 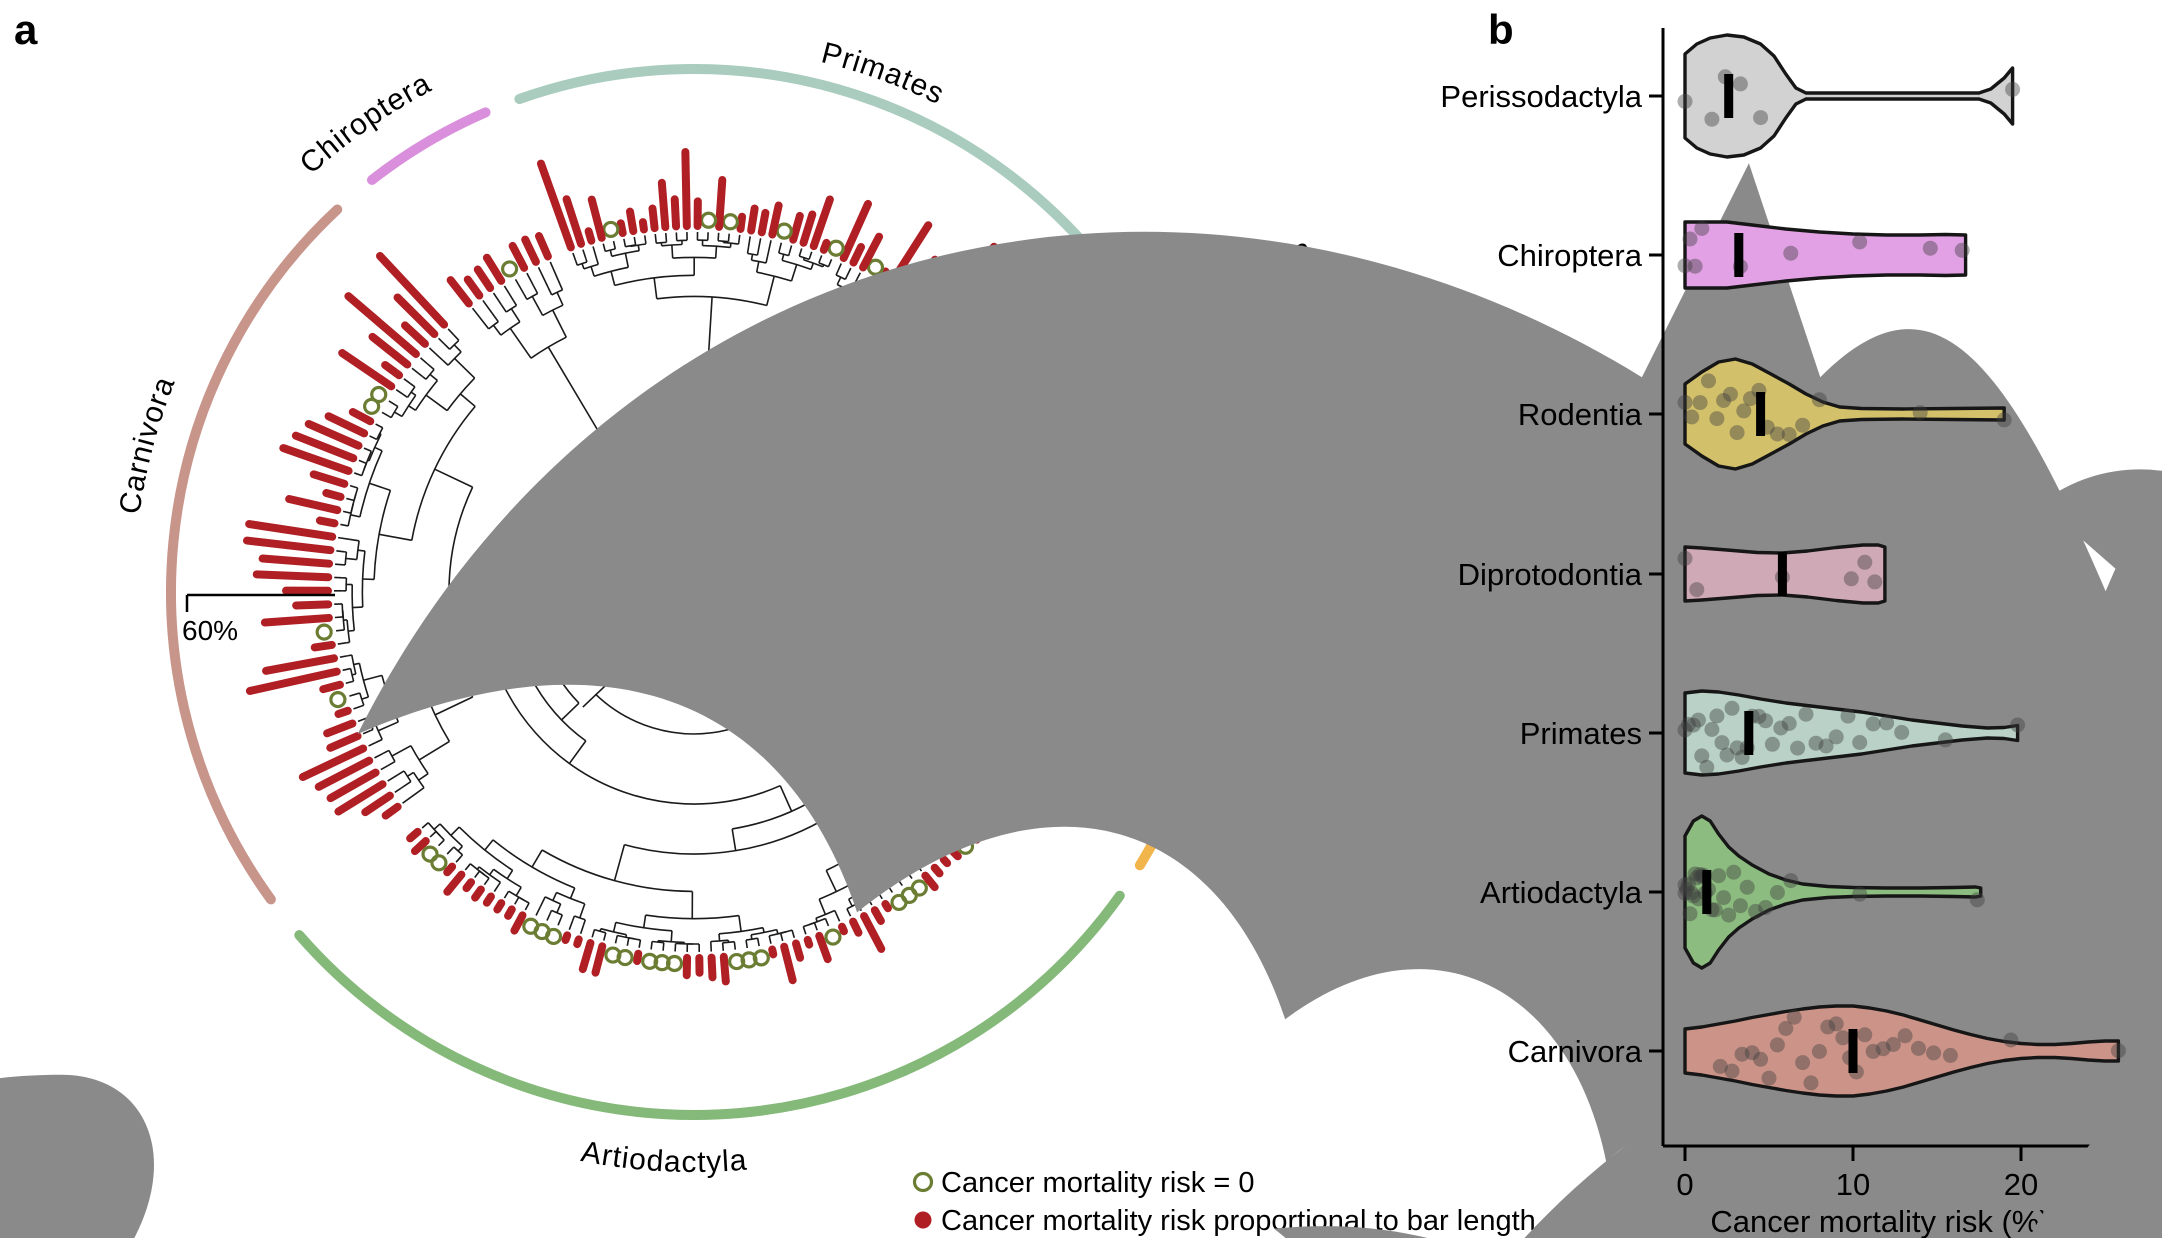 What do you see at coordinates (1849, 96) in the screenshot?
I see `violin-perissodactyla` at bounding box center [1849, 96].